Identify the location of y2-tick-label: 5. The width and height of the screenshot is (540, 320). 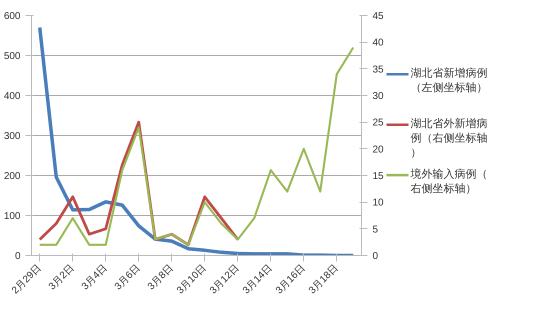
(375, 230).